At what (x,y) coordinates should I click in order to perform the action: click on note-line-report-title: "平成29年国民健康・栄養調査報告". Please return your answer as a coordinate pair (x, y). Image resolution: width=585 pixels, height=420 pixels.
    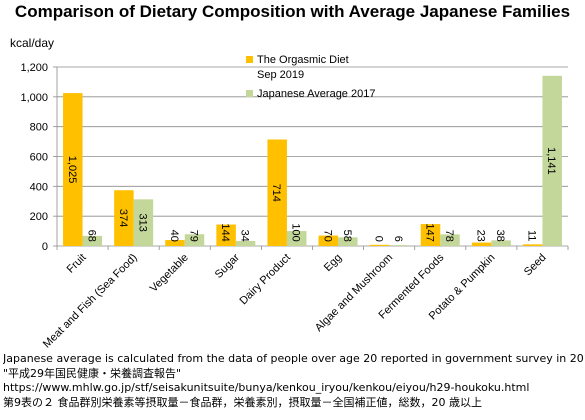
    Looking at the image, I should click on (92, 373).